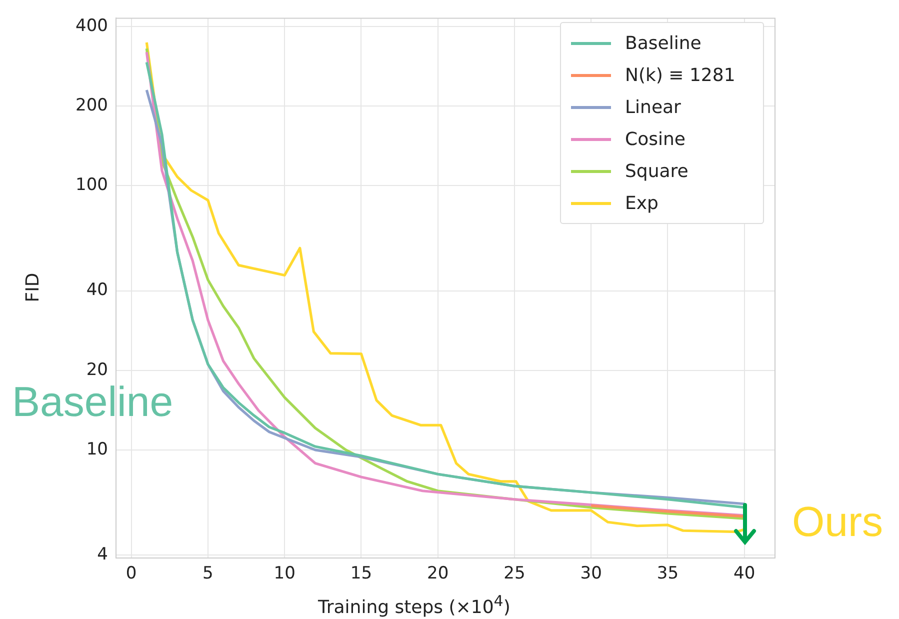 The width and height of the screenshot is (899, 619). Describe the element at coordinates (92, 26) in the screenshot. I see `y-tick-label: 400` at that location.